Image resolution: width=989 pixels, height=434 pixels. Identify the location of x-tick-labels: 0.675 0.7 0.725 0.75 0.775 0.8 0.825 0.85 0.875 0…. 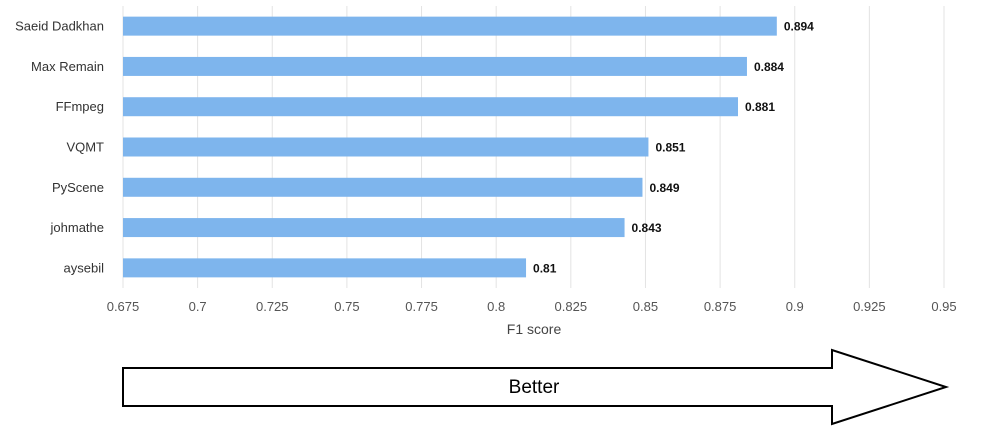
(532, 306).